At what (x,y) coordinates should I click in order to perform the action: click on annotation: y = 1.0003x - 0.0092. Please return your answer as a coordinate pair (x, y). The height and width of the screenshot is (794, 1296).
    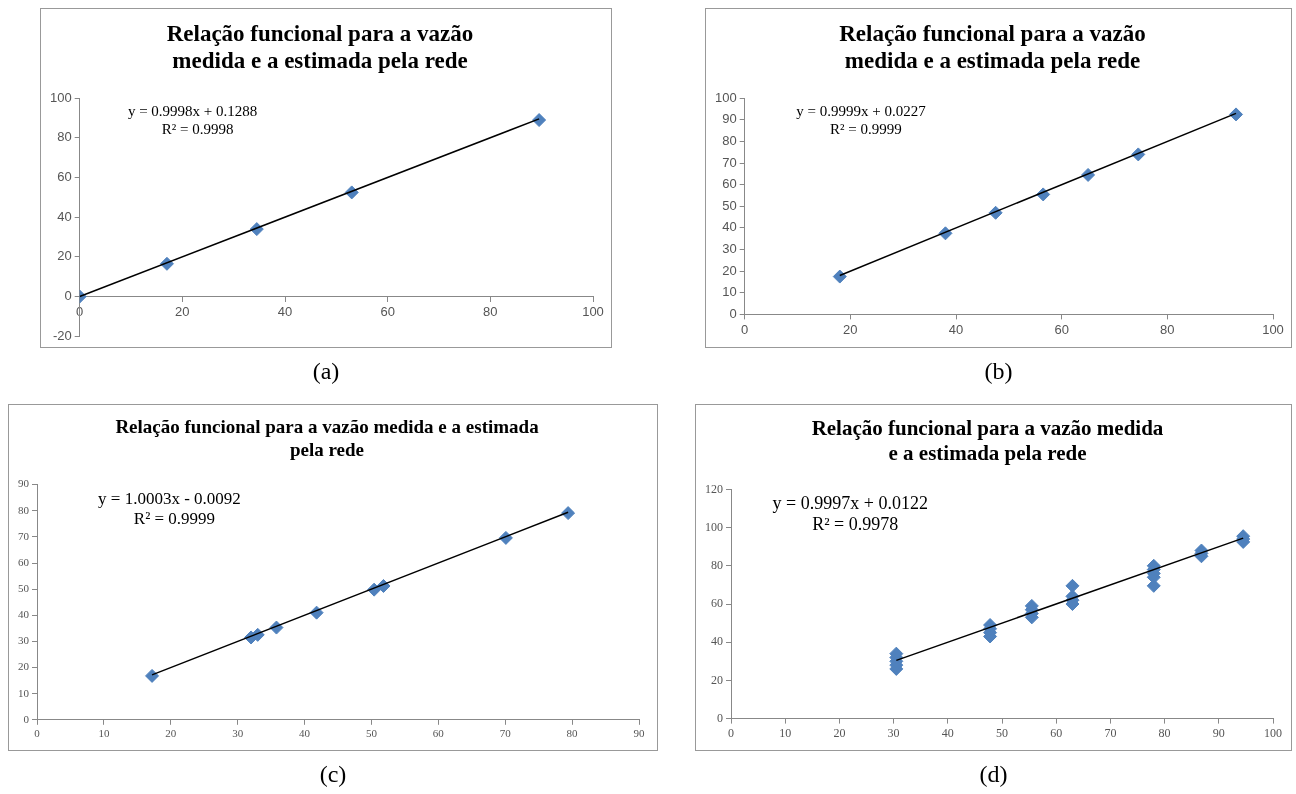
    Looking at the image, I should click on (169, 498).